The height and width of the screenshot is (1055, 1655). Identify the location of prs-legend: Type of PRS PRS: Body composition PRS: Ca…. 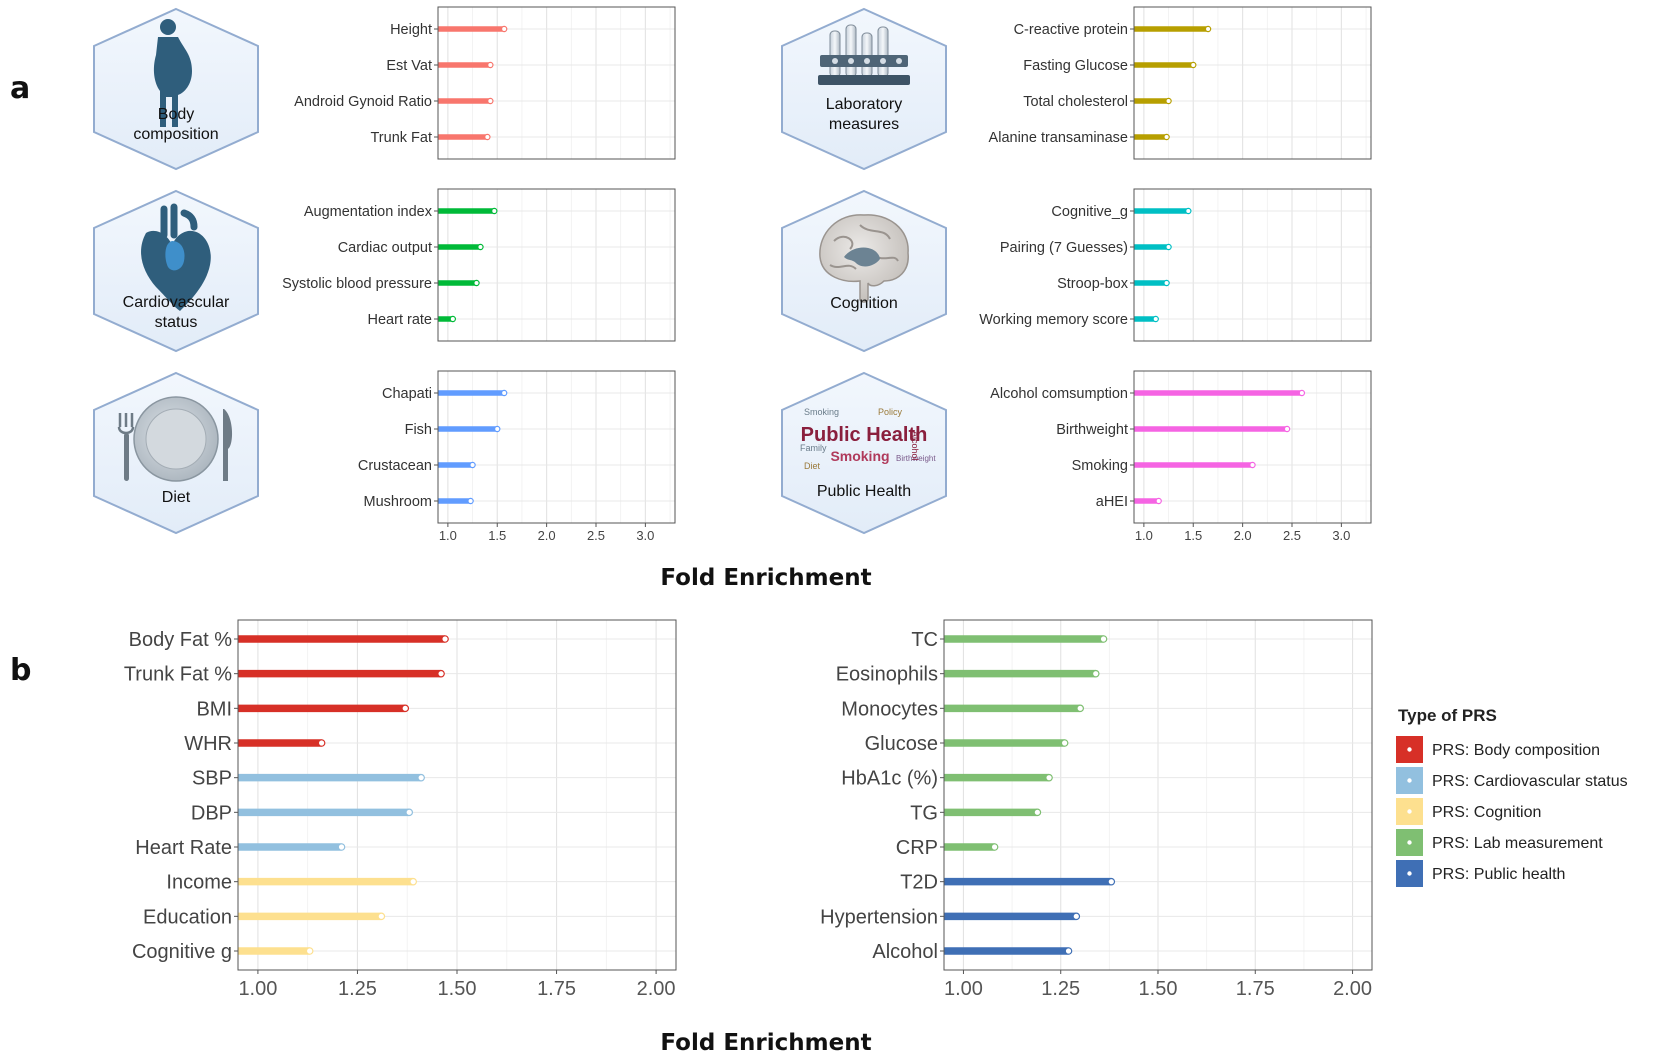
(1512, 796).